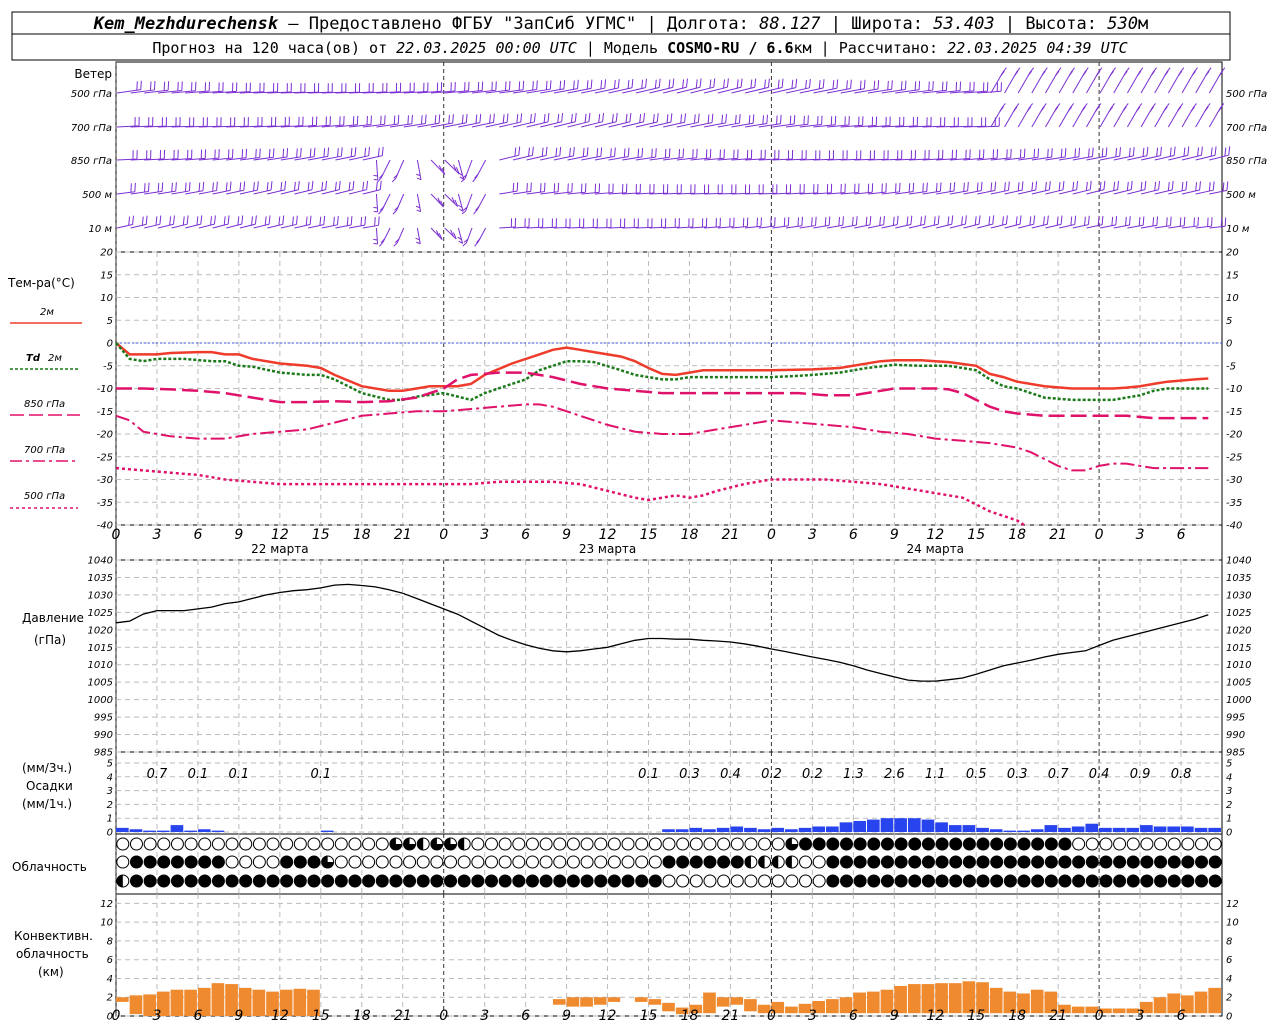 Image resolution: width=1280 pixels, height=1024 pixels. What do you see at coordinates (1061, 24) in the screenshot?
I see `header-alt-label: Высота:` at bounding box center [1061, 24].